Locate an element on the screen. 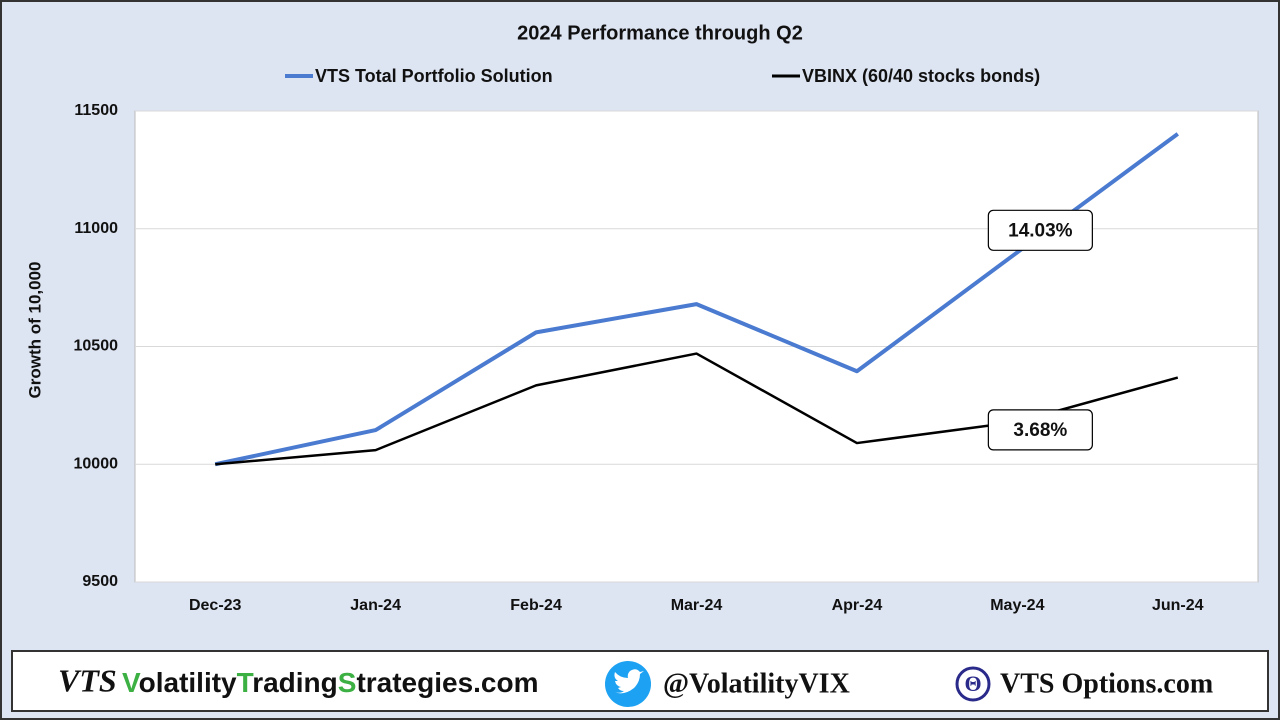 Image resolution: width=1280 pixels, height=720 pixels. x-tick-label: Jun-24 is located at coordinates (1178, 605).